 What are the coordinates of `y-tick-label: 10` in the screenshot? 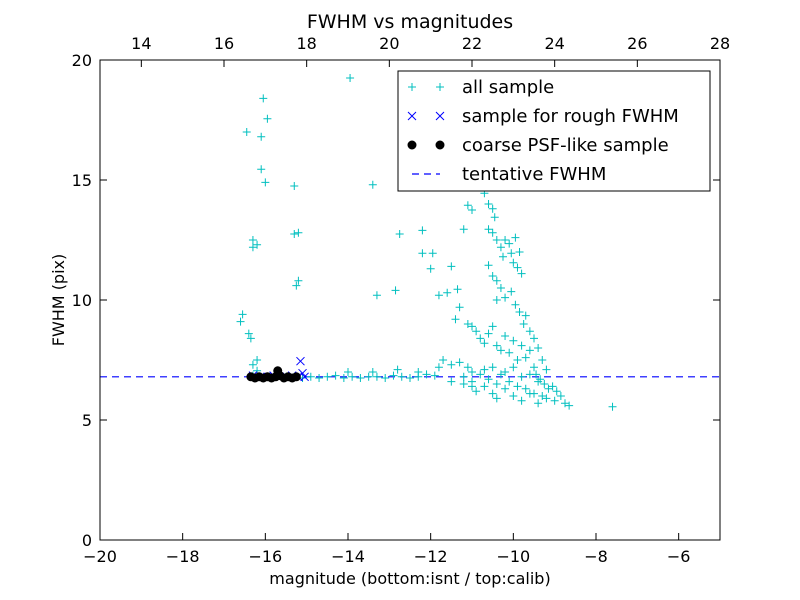 It's located at (82, 300).